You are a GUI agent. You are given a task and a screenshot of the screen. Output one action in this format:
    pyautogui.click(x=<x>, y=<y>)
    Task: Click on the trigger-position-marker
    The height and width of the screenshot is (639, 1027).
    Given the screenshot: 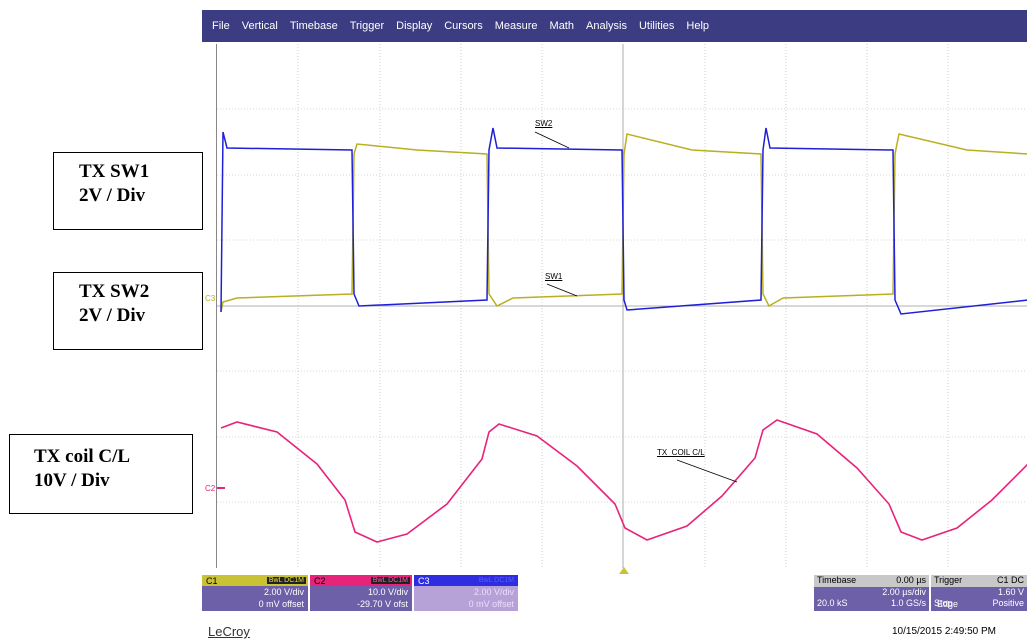 What is the action you would take?
    pyautogui.click(x=624, y=570)
    